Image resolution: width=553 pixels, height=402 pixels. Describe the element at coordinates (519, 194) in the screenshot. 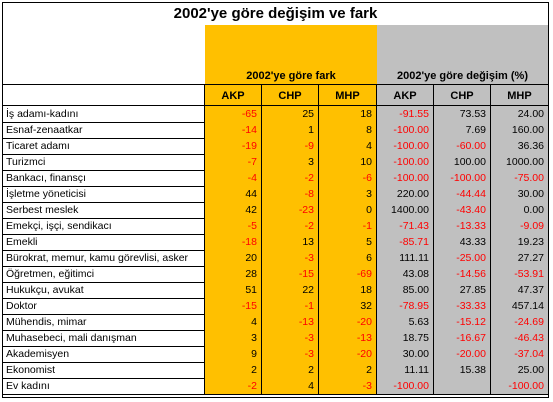

I see `cell-degisim-mhp: 30.00` at that location.